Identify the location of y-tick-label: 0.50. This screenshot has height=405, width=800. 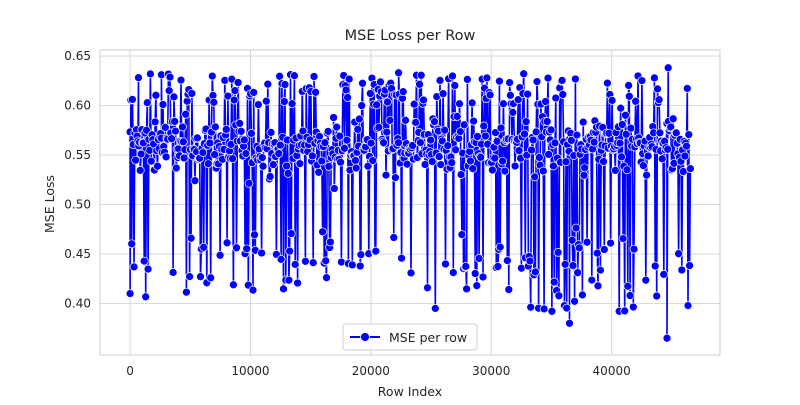
(77, 204).